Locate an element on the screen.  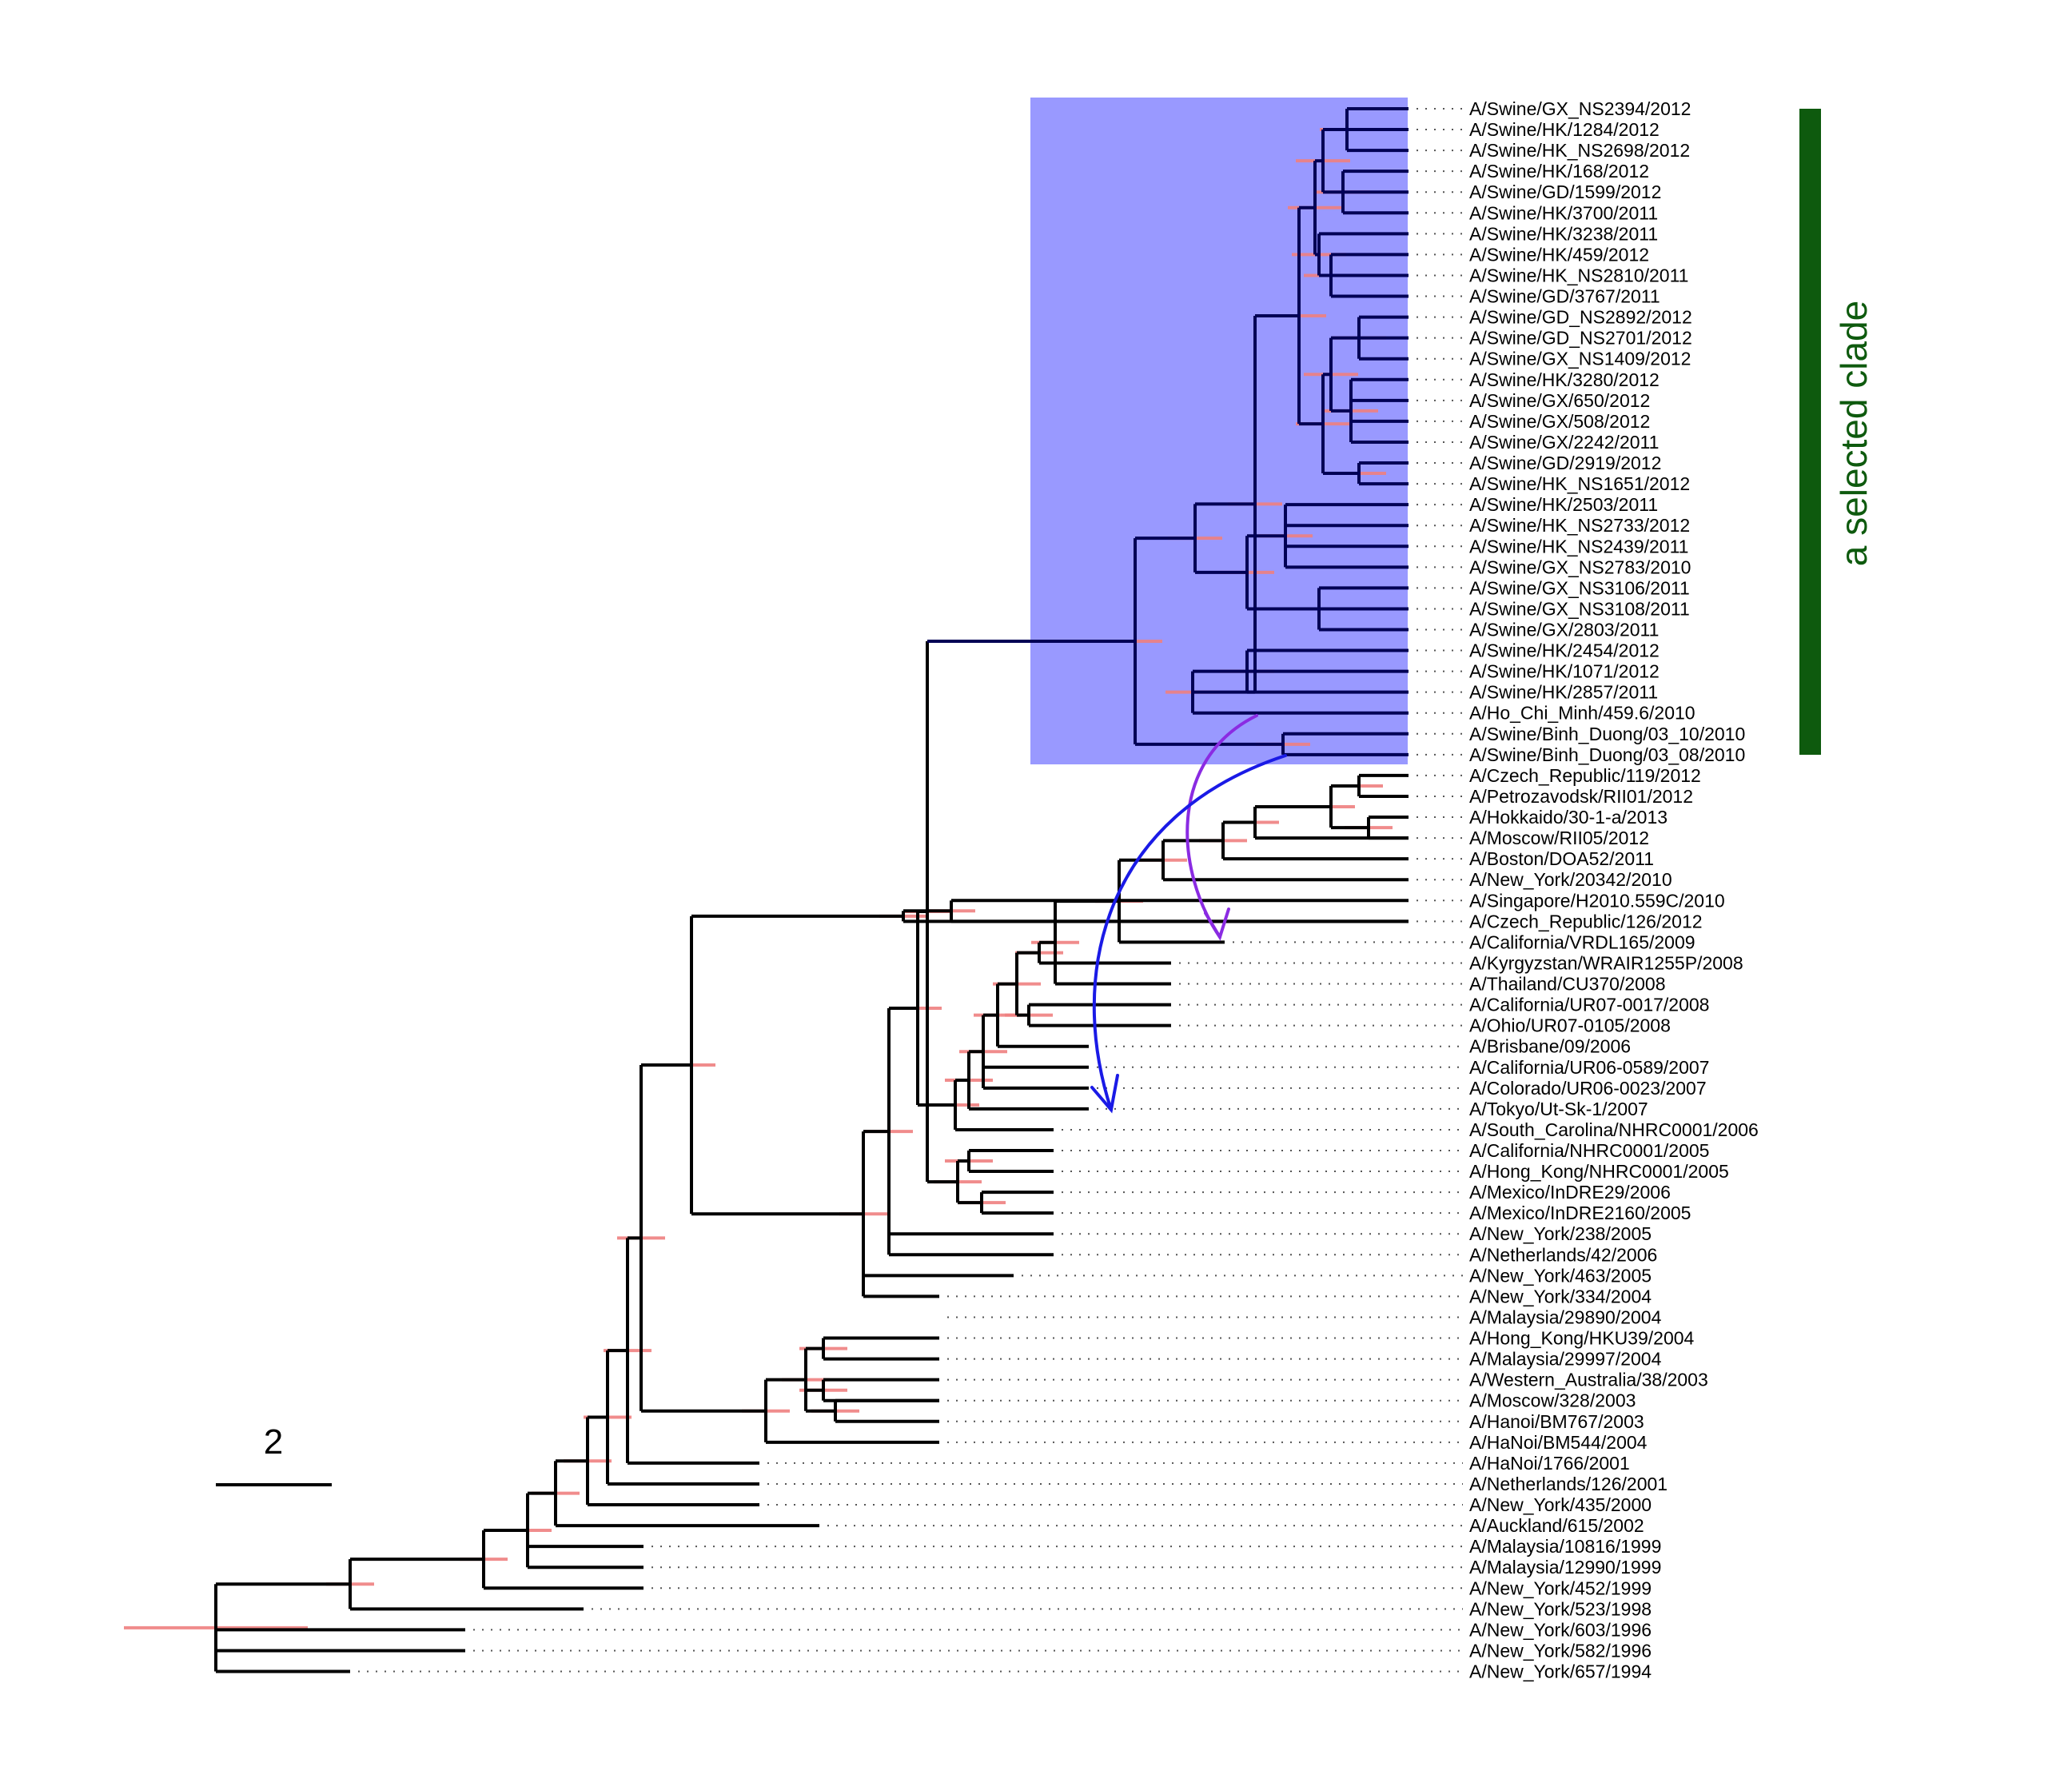
taxon-label: A/Singapore/H2010.559C/2010 is located at coordinates (1597, 900).